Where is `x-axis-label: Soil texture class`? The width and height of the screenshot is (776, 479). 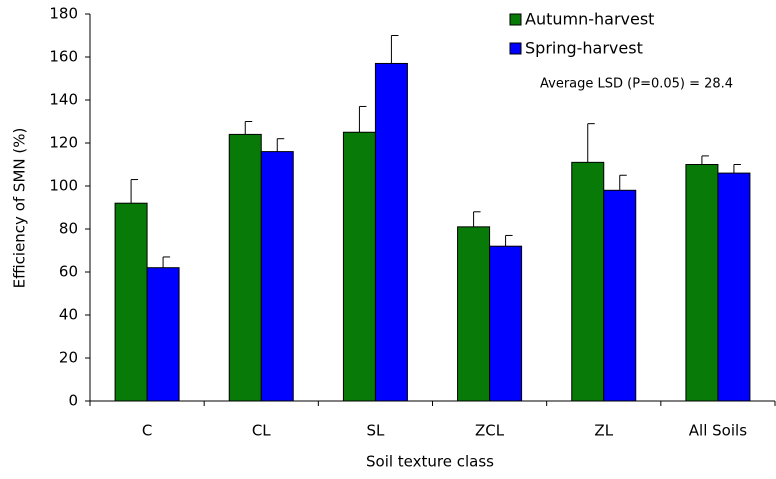
x-axis-label: Soil texture class is located at coordinates (430, 462).